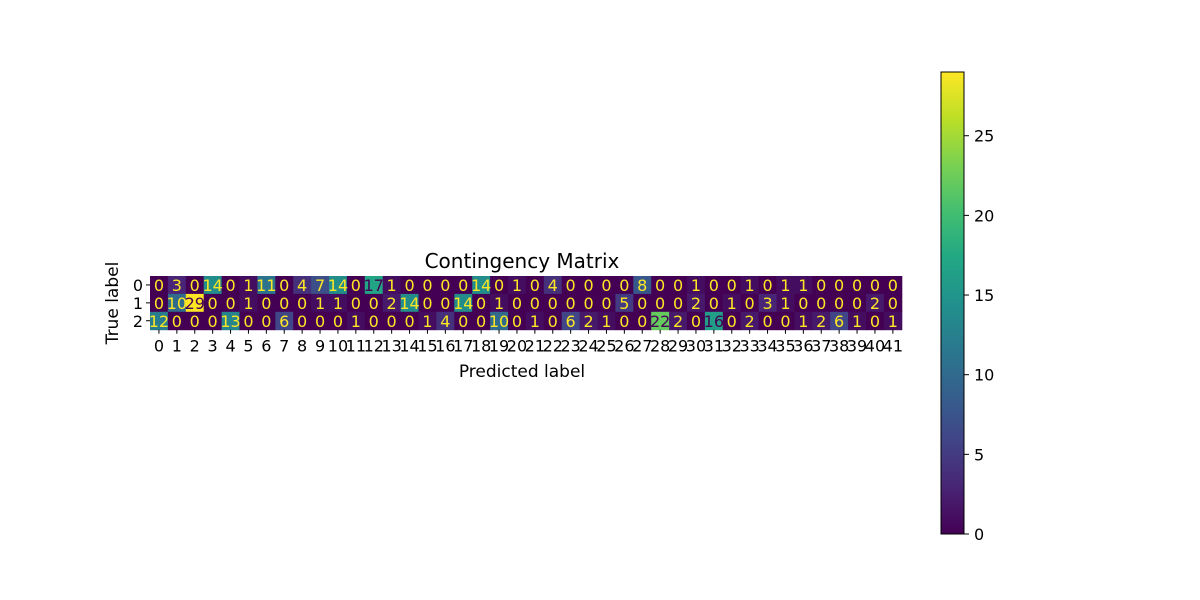  Describe the element at coordinates (338, 346) in the screenshot. I see `x-tick-label: 10` at that location.